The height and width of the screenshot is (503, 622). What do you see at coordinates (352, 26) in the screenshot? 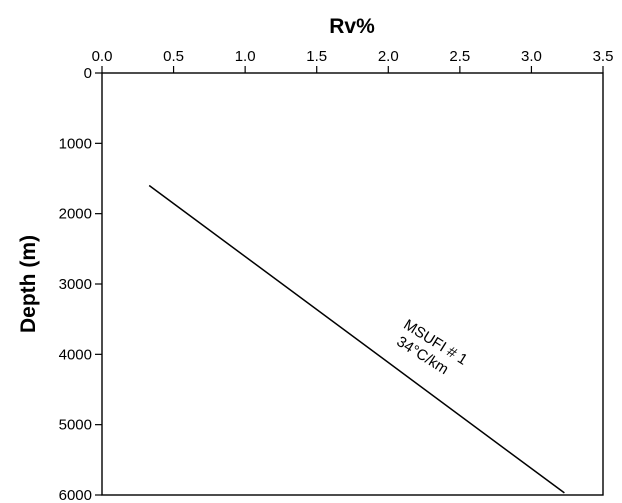
I see `x-axis-title: Rv%` at bounding box center [352, 26].